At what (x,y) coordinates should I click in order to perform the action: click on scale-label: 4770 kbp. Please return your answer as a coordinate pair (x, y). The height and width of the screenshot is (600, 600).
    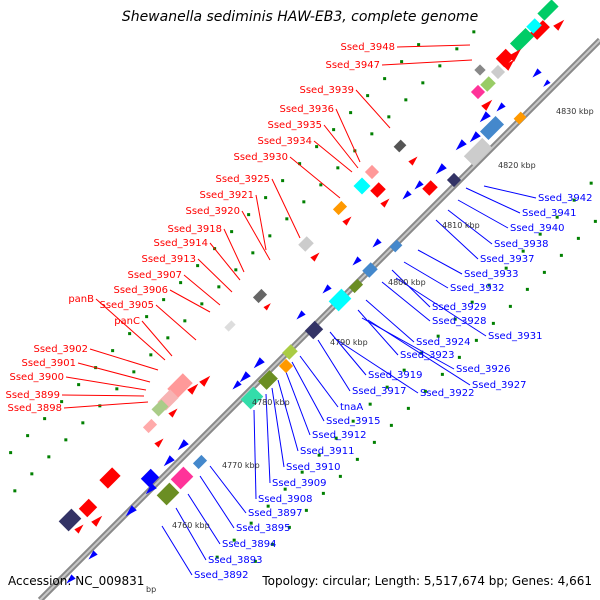
    Looking at the image, I should click on (241, 465).